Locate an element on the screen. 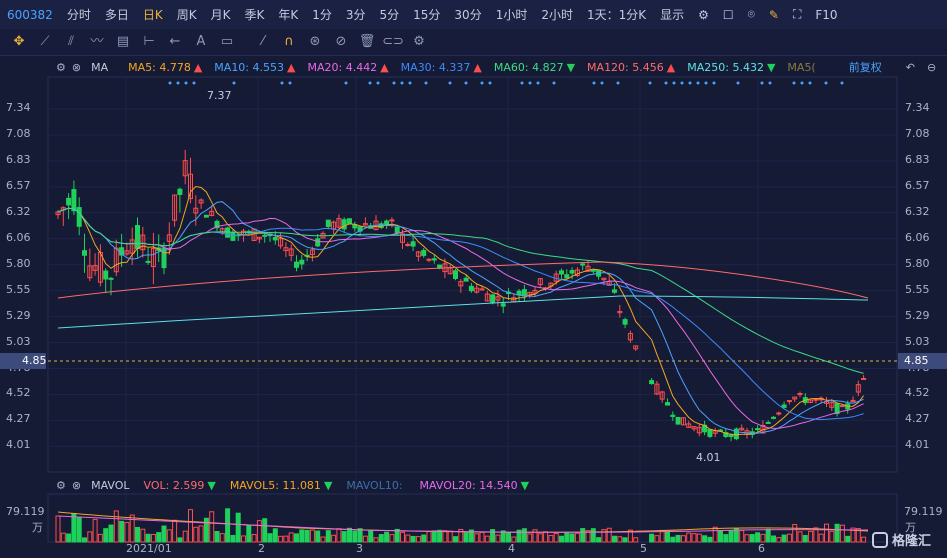  fib-tool-icon: ▤ is located at coordinates (123, 41).